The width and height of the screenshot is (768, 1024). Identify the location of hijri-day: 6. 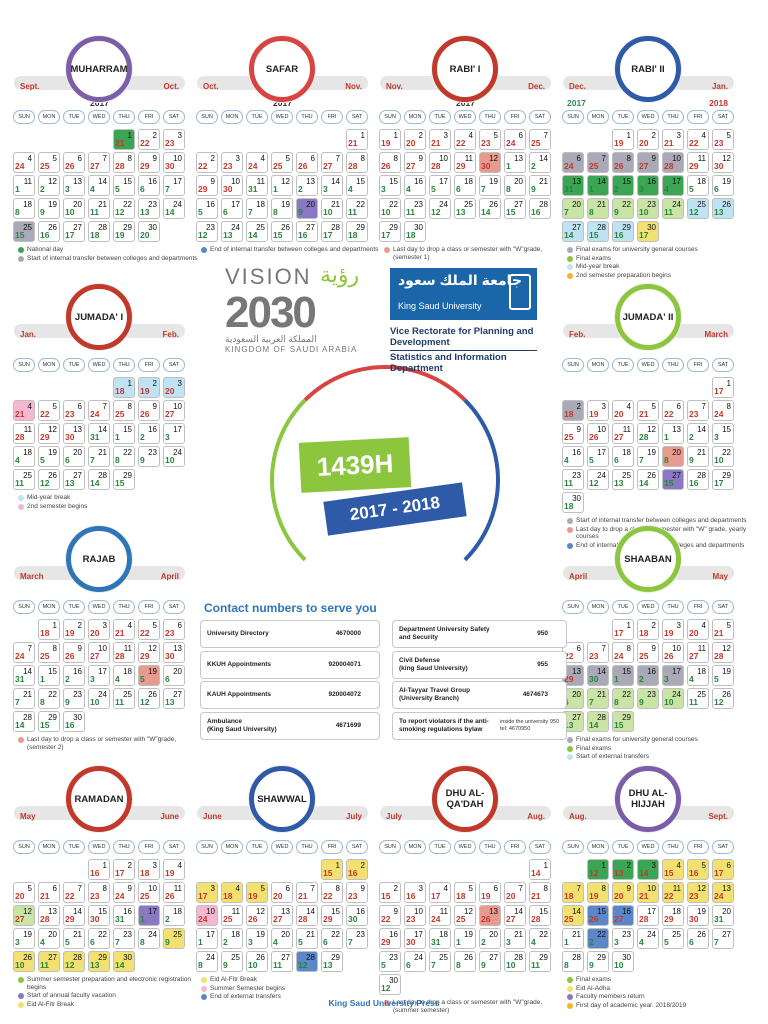
(678, 406).